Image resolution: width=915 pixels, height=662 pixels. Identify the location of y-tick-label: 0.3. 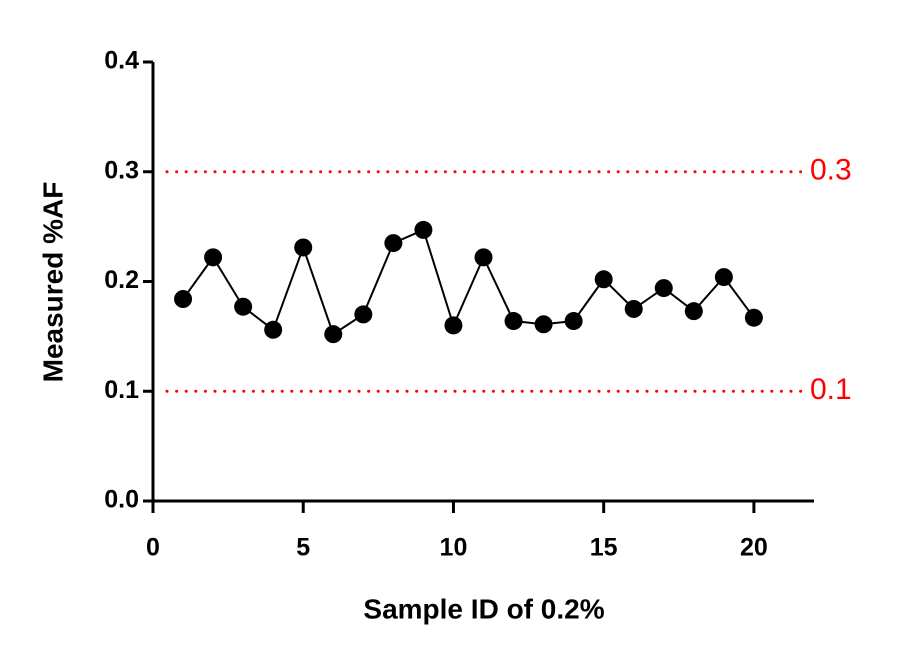
(121, 170).